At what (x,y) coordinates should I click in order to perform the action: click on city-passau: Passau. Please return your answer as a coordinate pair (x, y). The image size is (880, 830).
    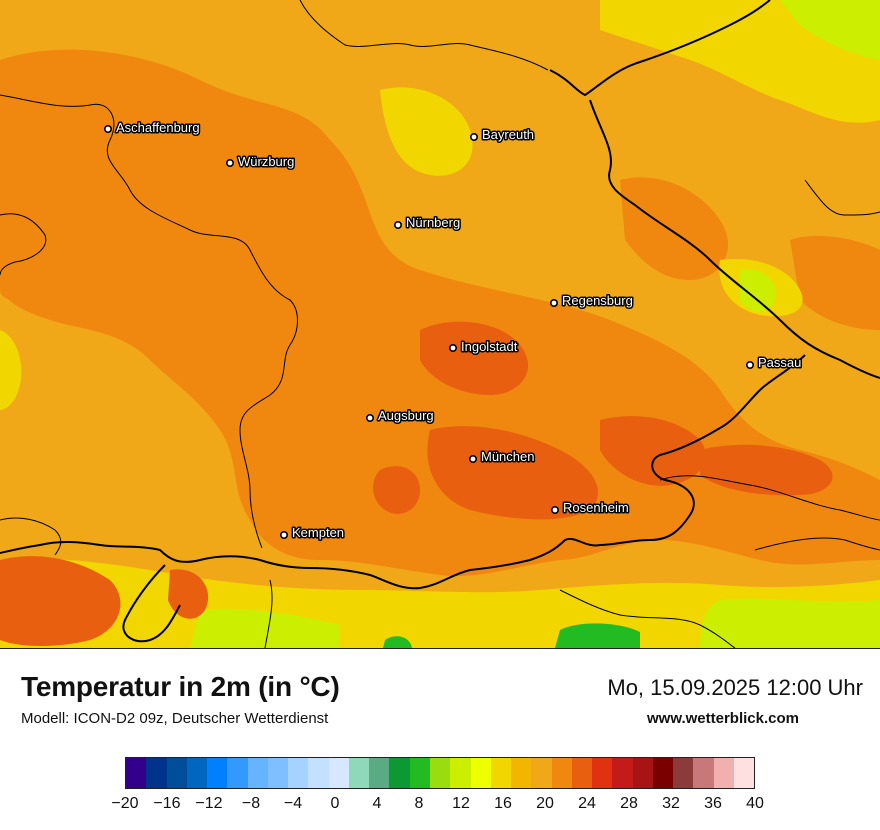
    Looking at the image, I should click on (774, 363).